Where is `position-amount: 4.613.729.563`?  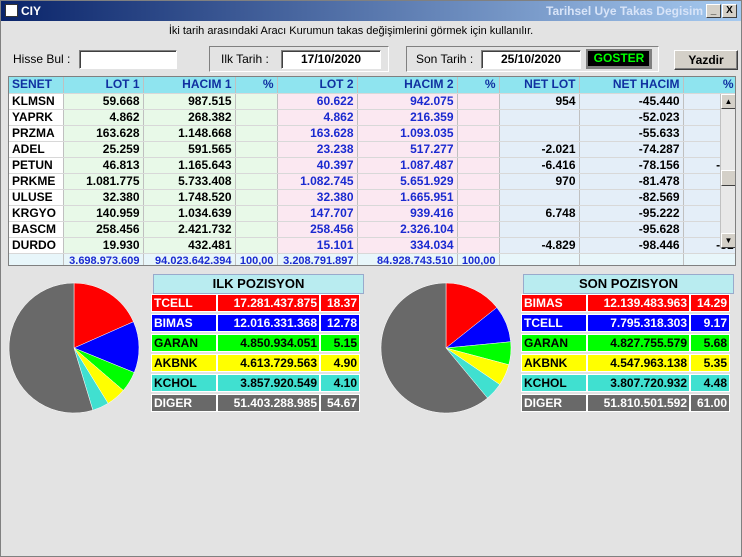
position-amount: 4.613.729.563 is located at coordinates (268, 363).